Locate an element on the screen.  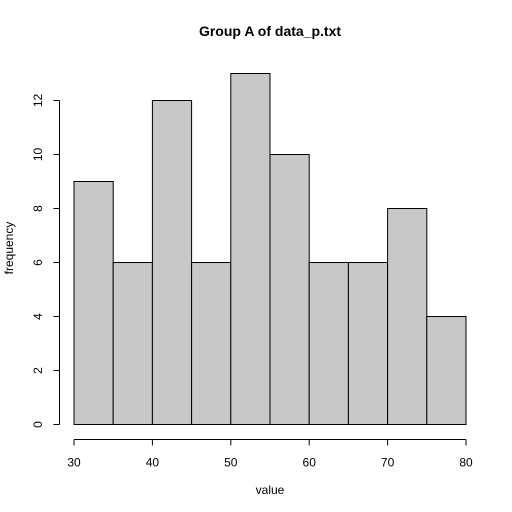
x-axis-label: value is located at coordinates (270, 490).